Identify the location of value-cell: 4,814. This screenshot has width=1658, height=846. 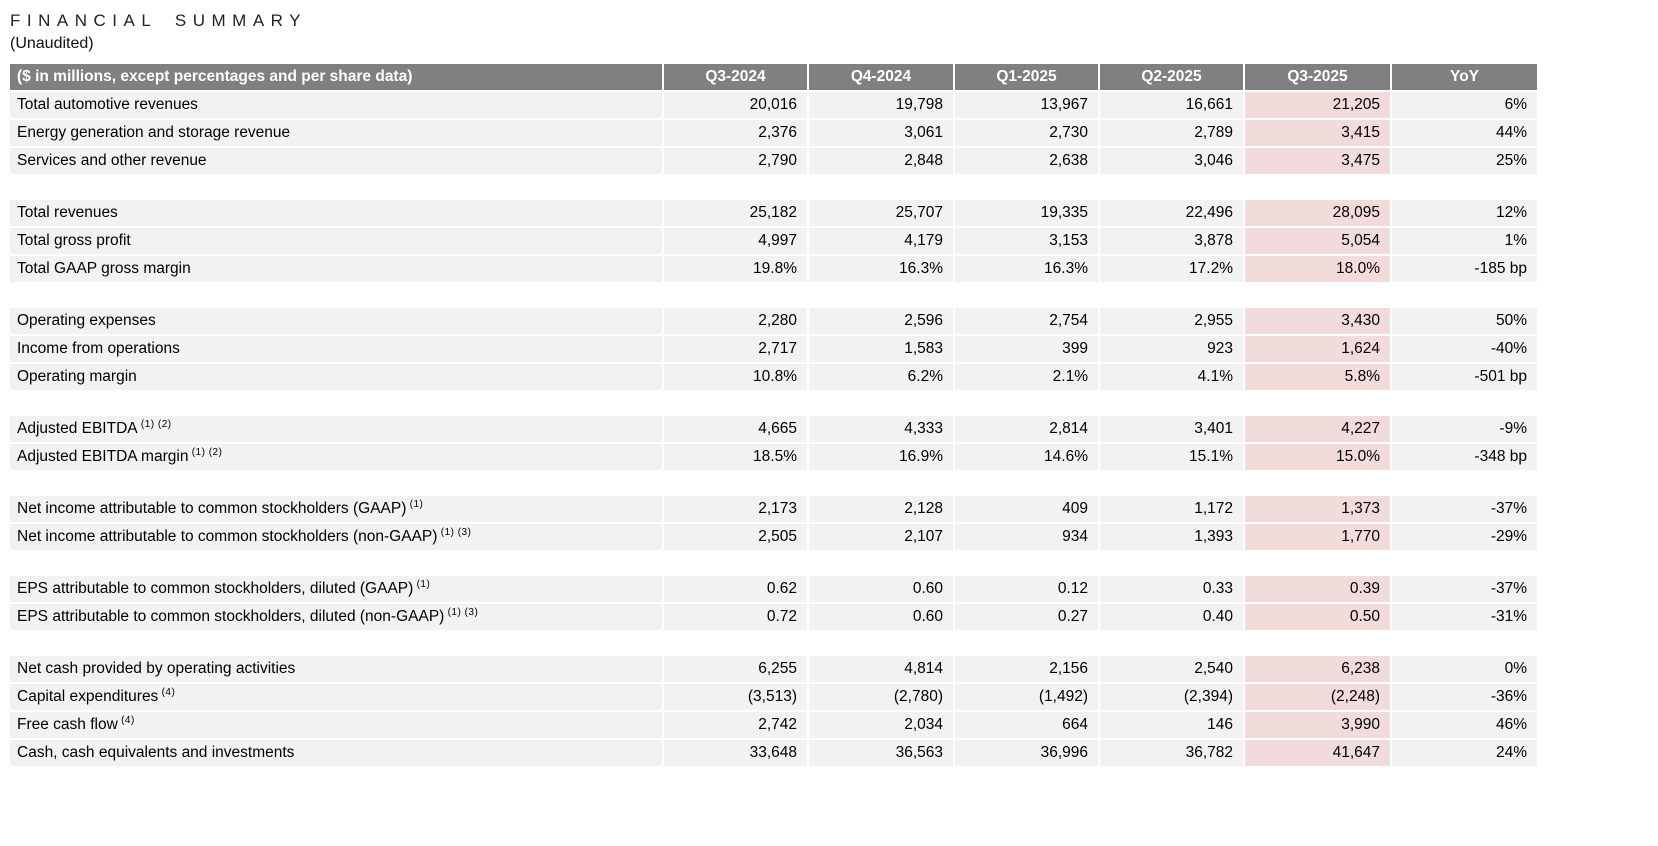
(880, 670).